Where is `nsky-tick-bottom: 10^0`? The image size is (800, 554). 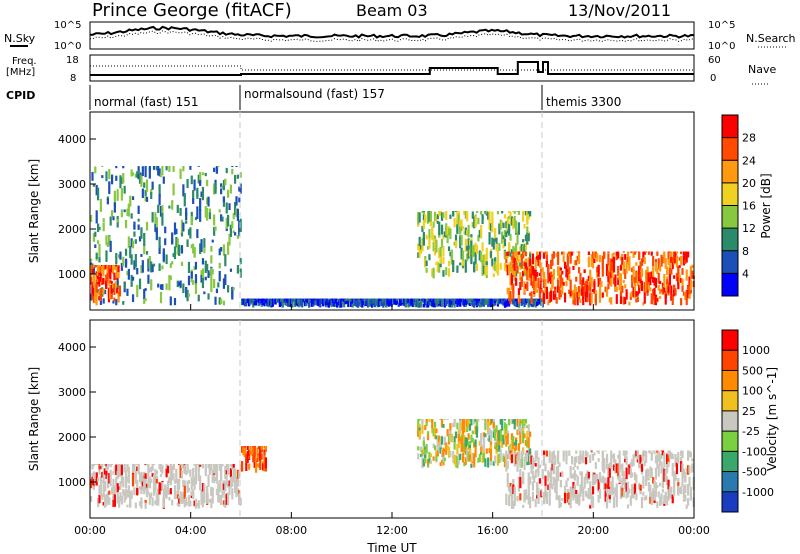
nsky-tick-bottom: 10^0 is located at coordinates (67, 46).